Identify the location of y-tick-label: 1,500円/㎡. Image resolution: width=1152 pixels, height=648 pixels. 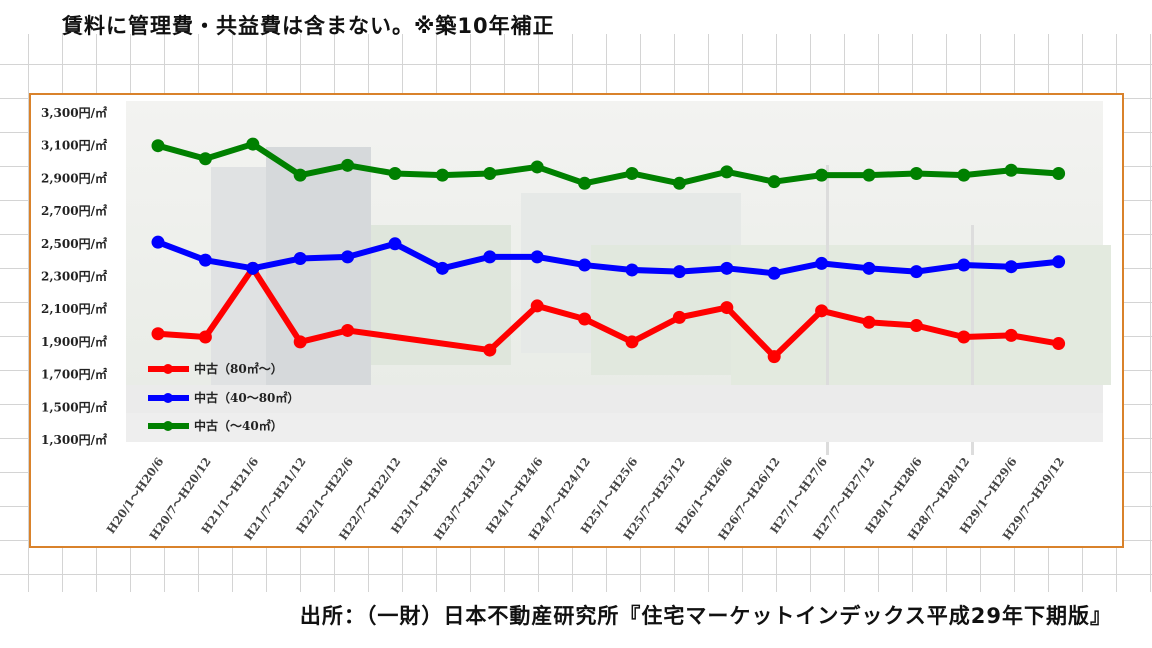
(74, 406).